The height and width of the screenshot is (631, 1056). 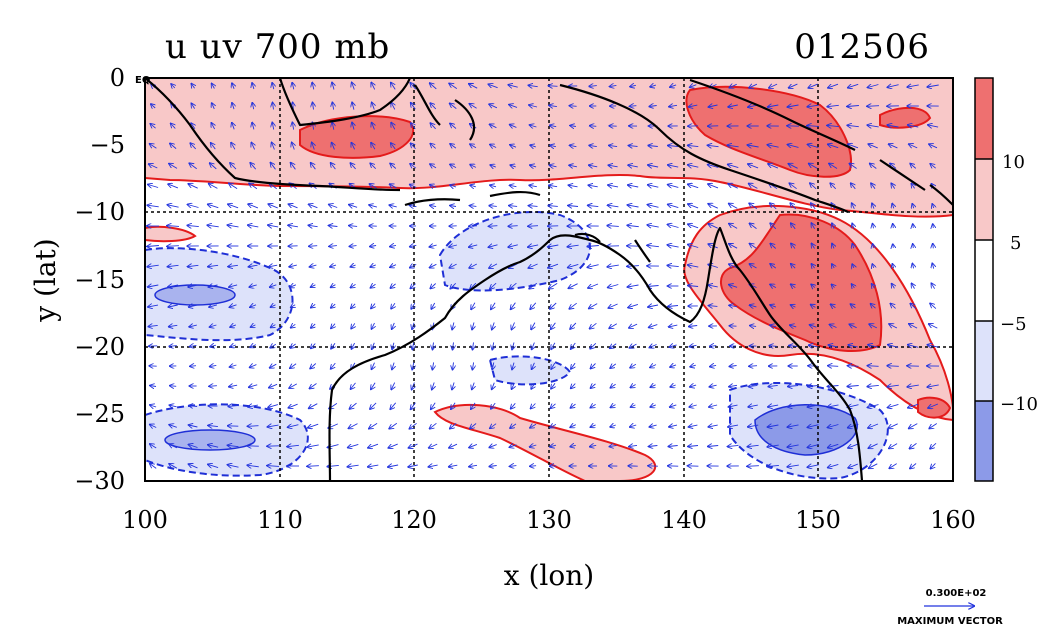 I want to click on x-tick-150: 150, so click(x=818, y=520).